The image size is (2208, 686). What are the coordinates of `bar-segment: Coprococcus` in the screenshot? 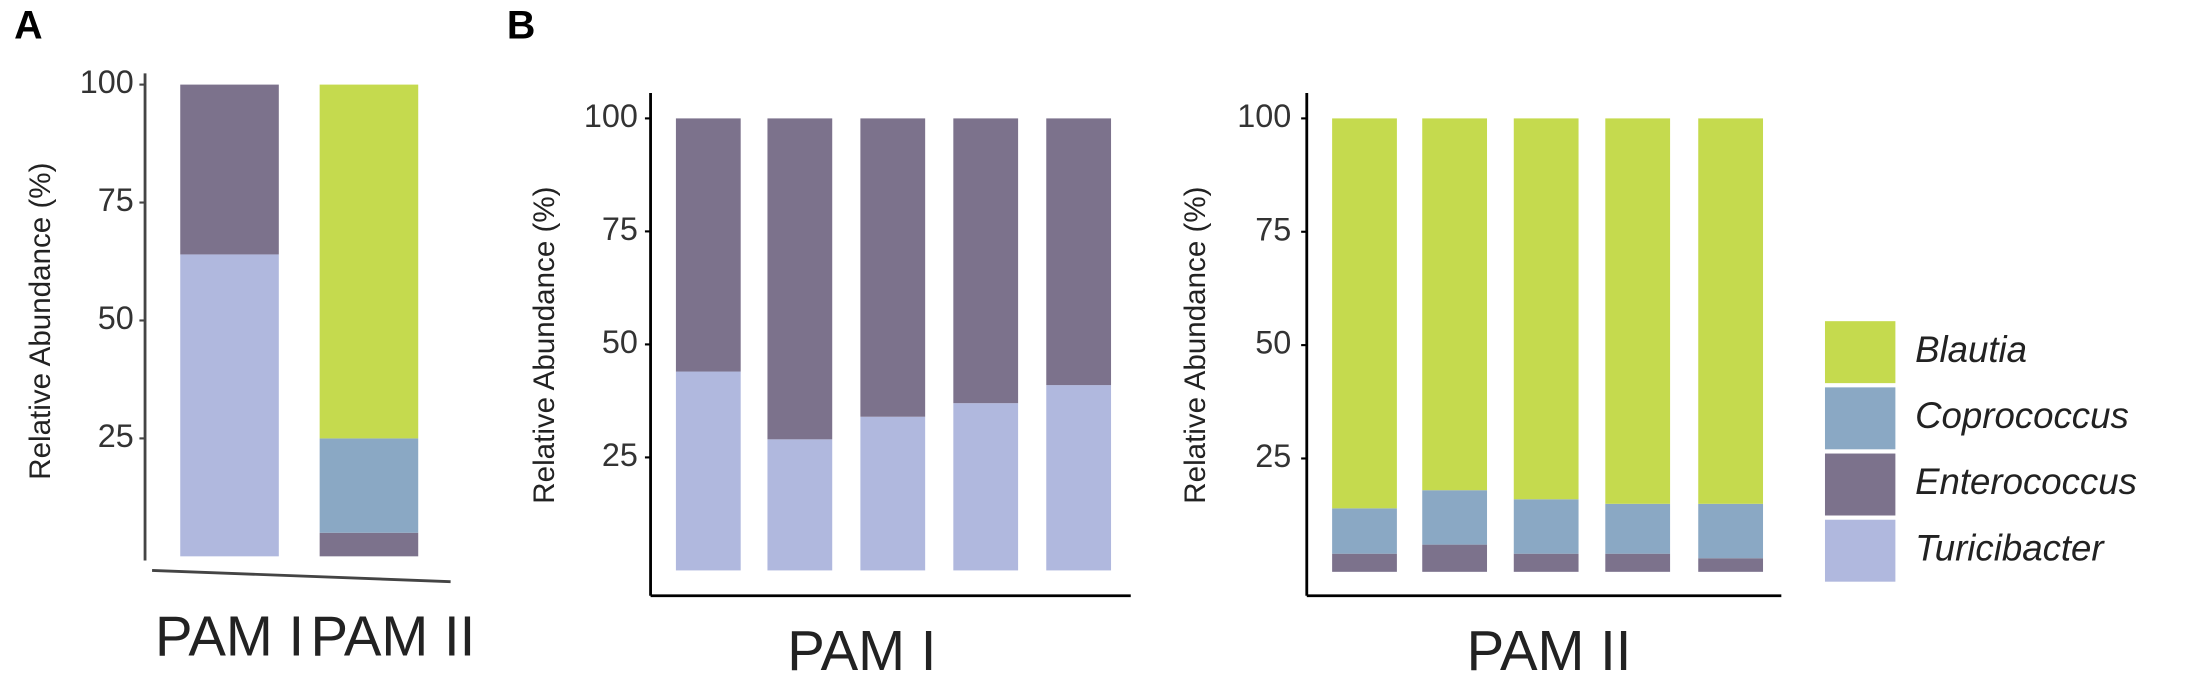 It's located at (369, 485).